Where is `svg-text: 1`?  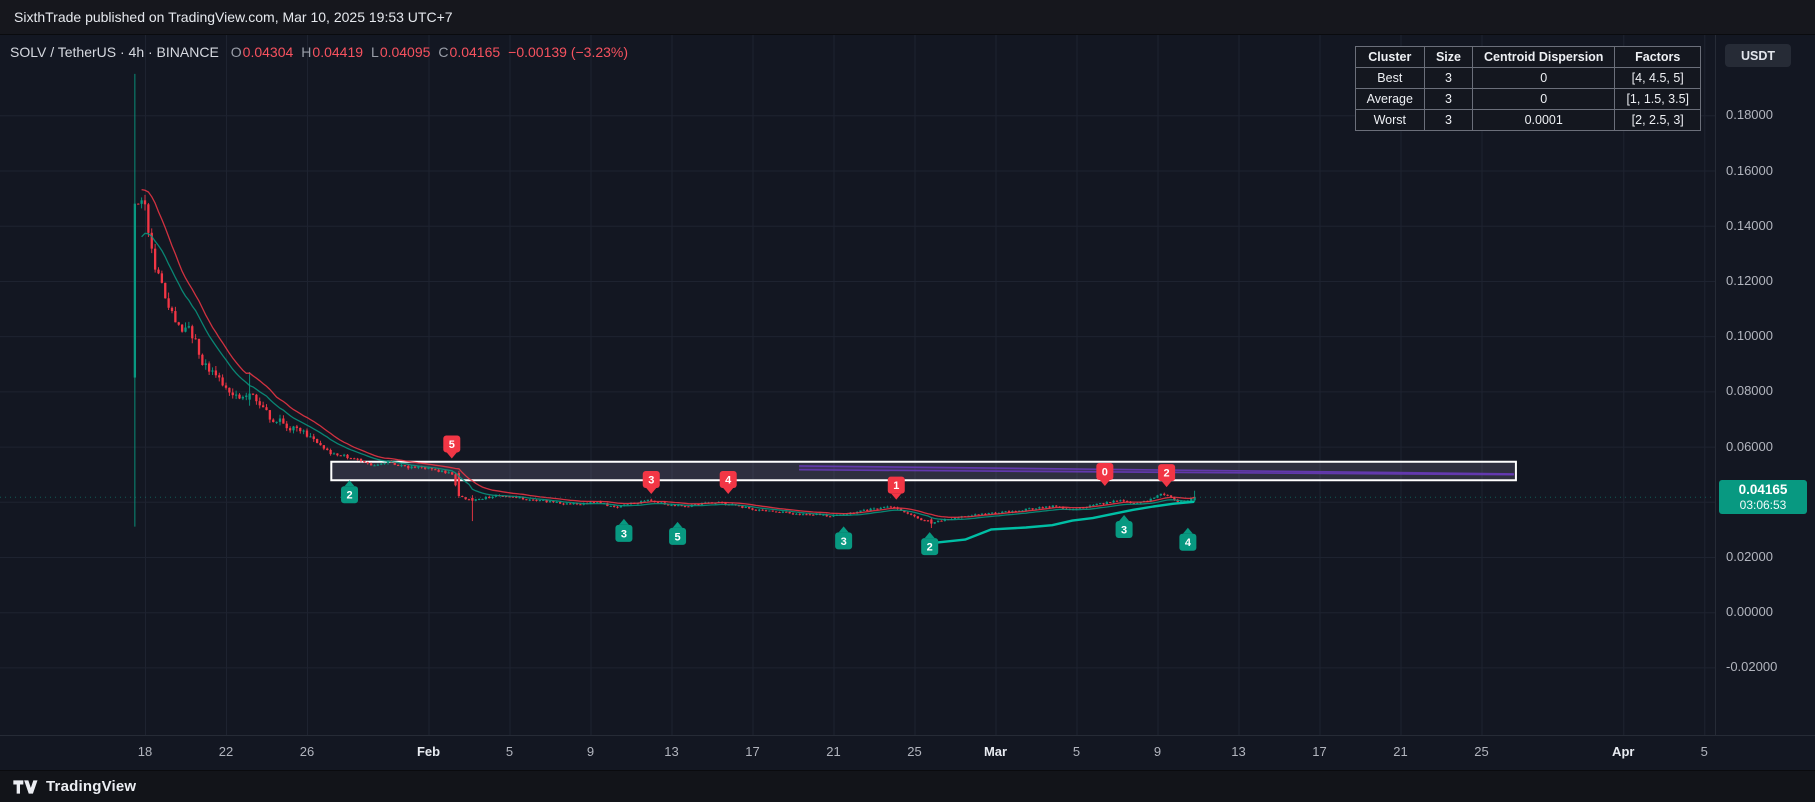
svg-text: 1 is located at coordinates (896, 486).